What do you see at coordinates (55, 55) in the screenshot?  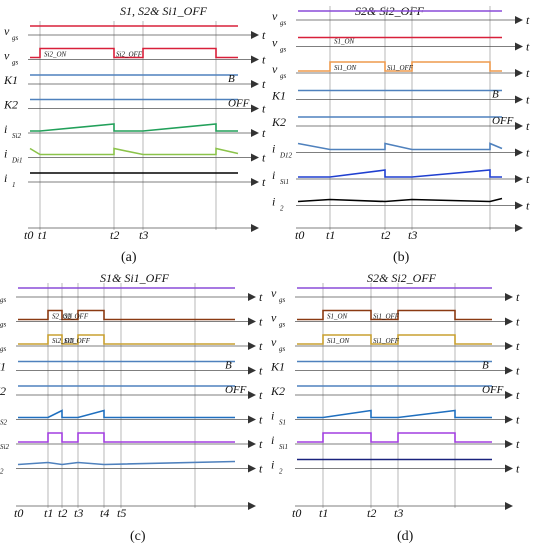 I see `waveform-label: Si2_ON` at bounding box center [55, 55].